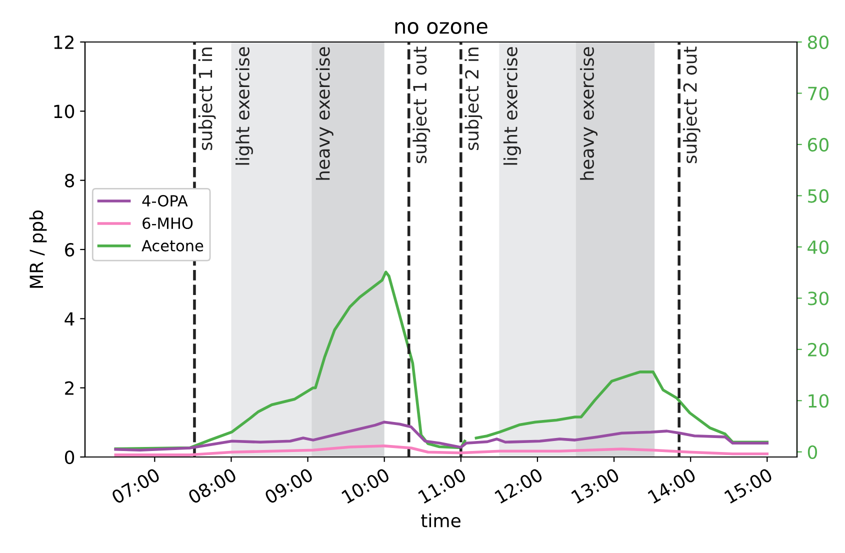 This screenshot has width=845, height=553. What do you see at coordinates (818, 349) in the screenshot?
I see `y2-tick-label: 20` at bounding box center [818, 349].